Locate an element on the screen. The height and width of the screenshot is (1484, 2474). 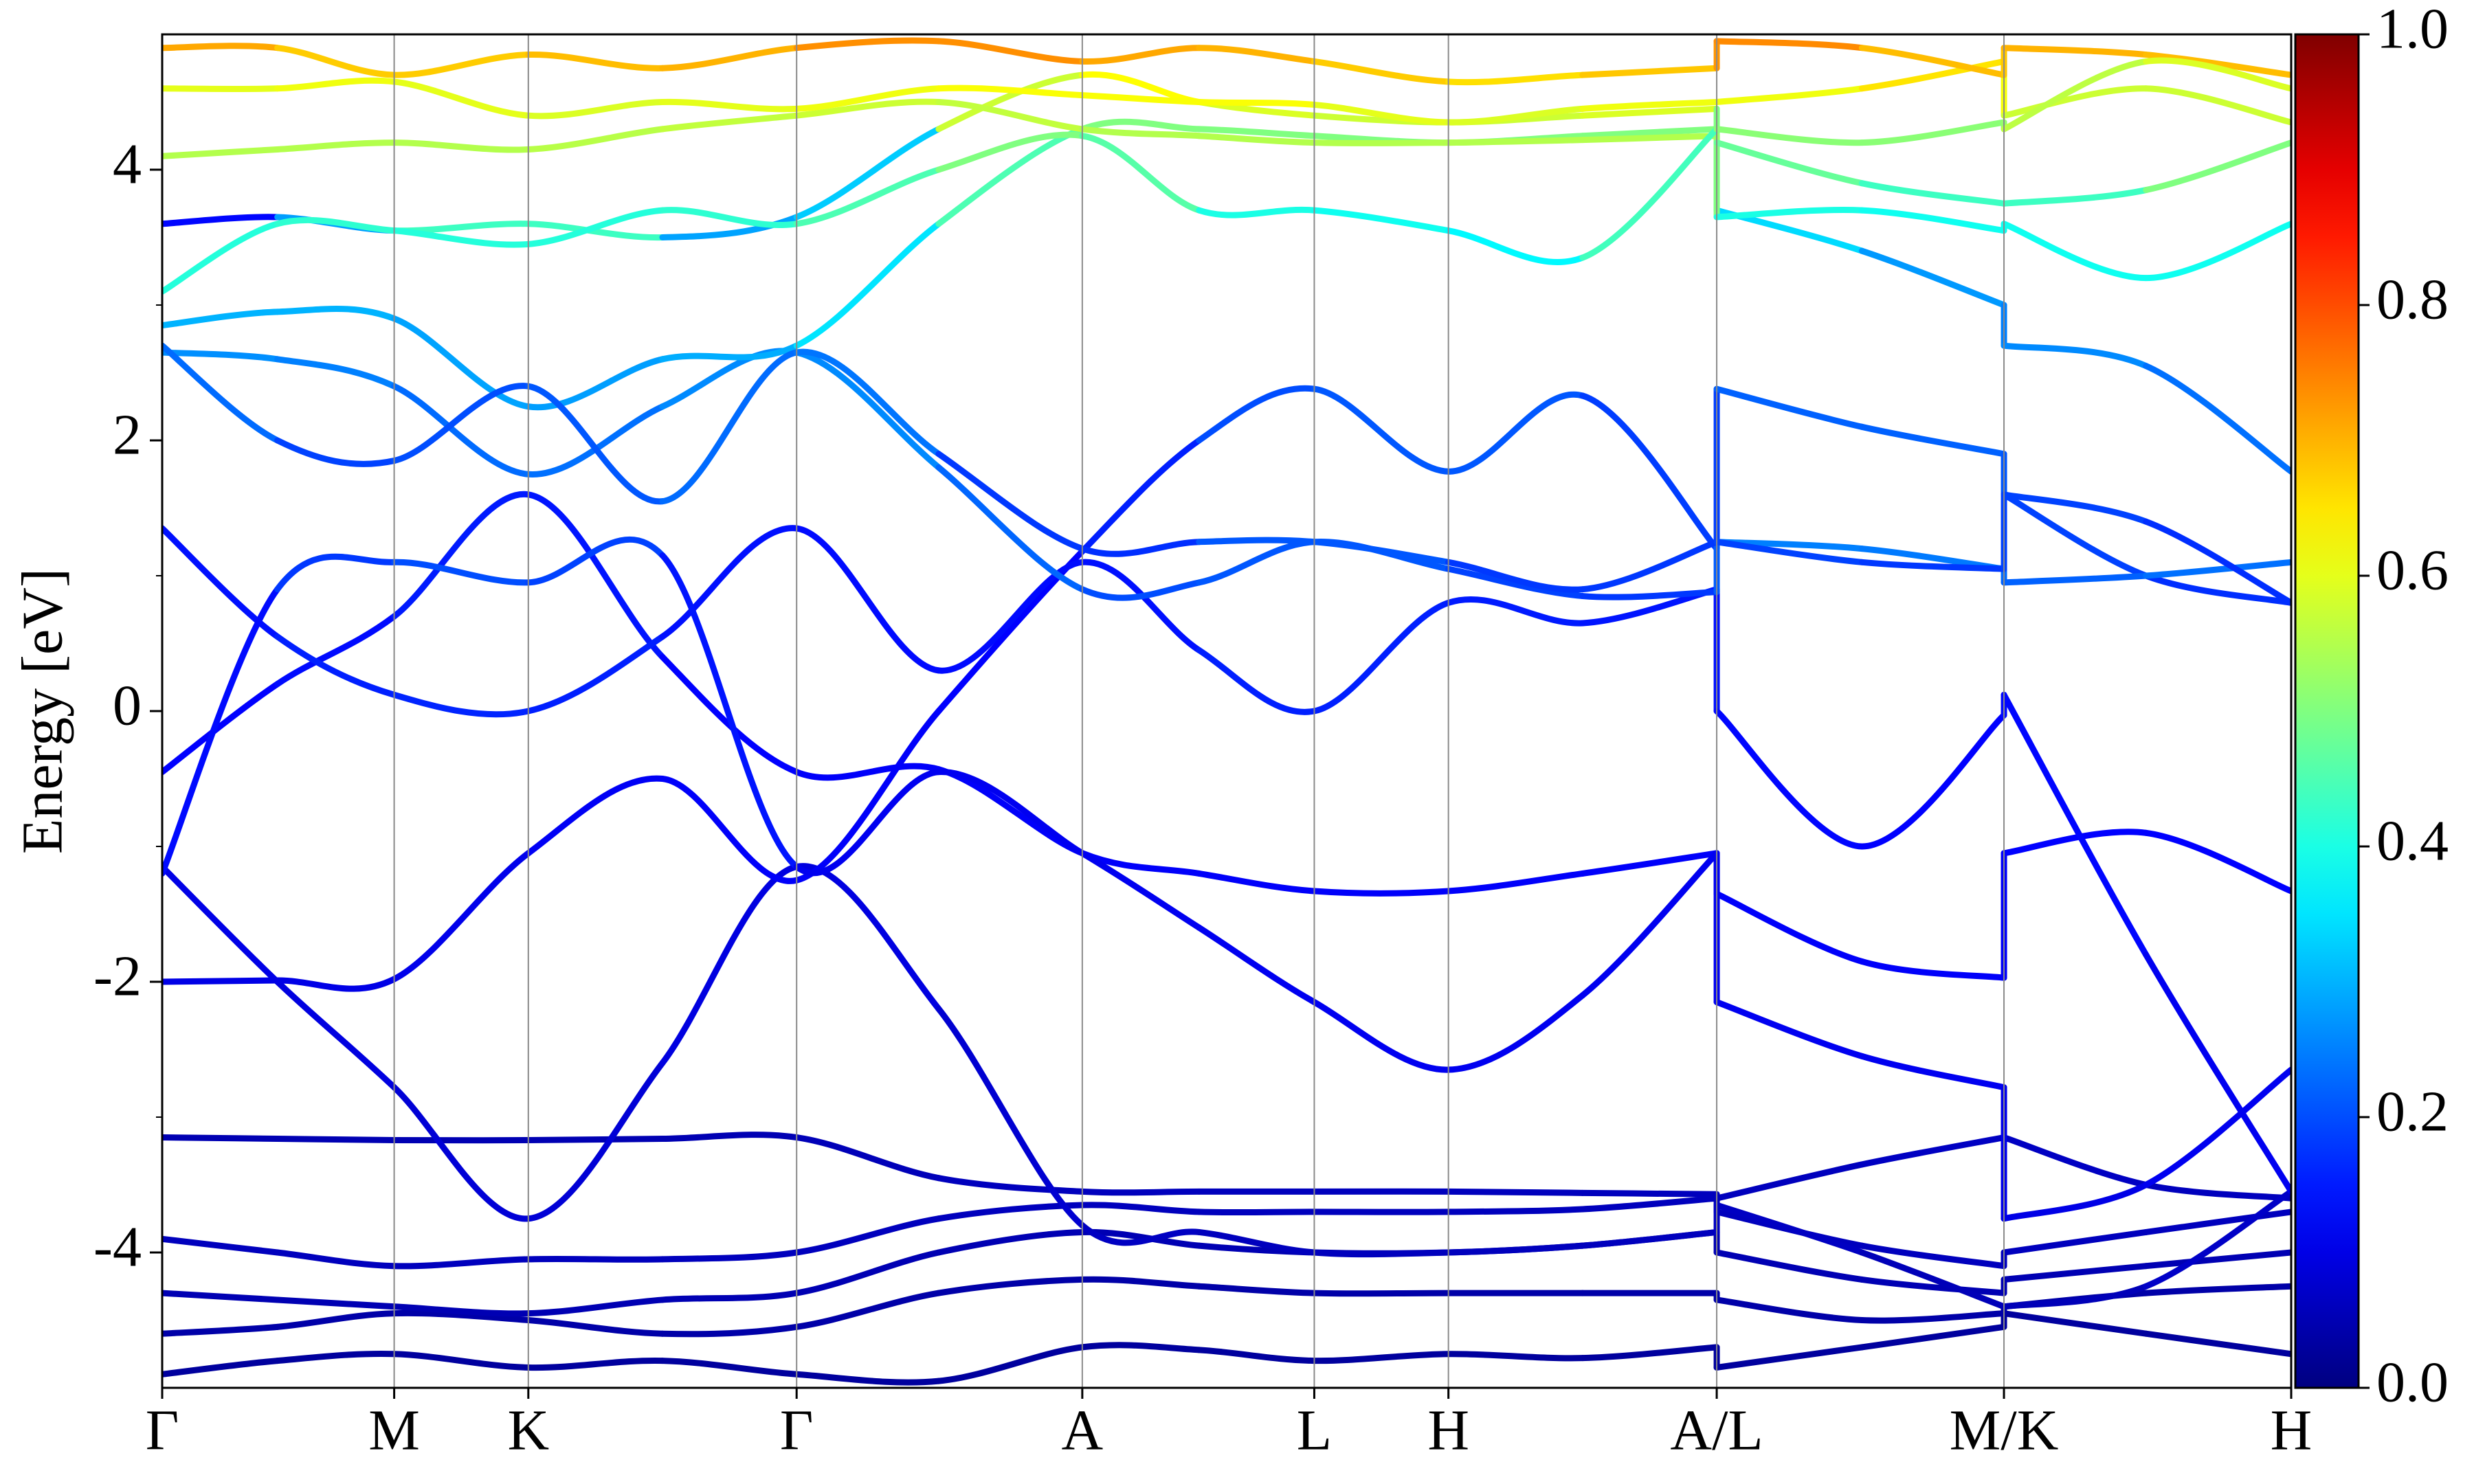
y-tick-label: 2 is located at coordinates (128, 434).